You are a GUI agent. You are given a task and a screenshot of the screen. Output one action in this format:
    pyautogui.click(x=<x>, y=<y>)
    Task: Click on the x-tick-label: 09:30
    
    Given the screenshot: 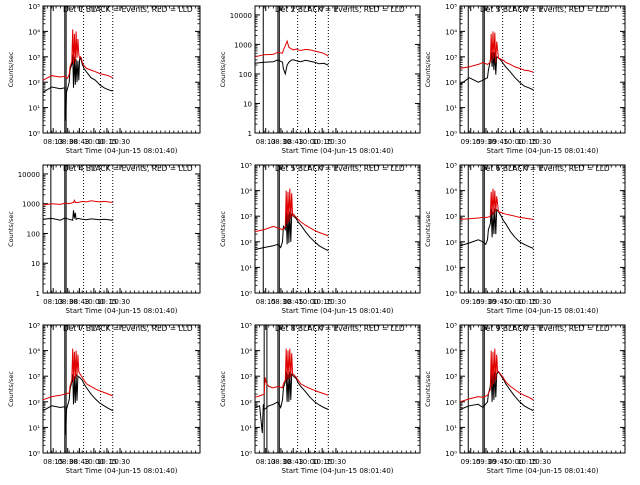 What is the action you would take?
    pyautogui.click(x=486, y=462)
    